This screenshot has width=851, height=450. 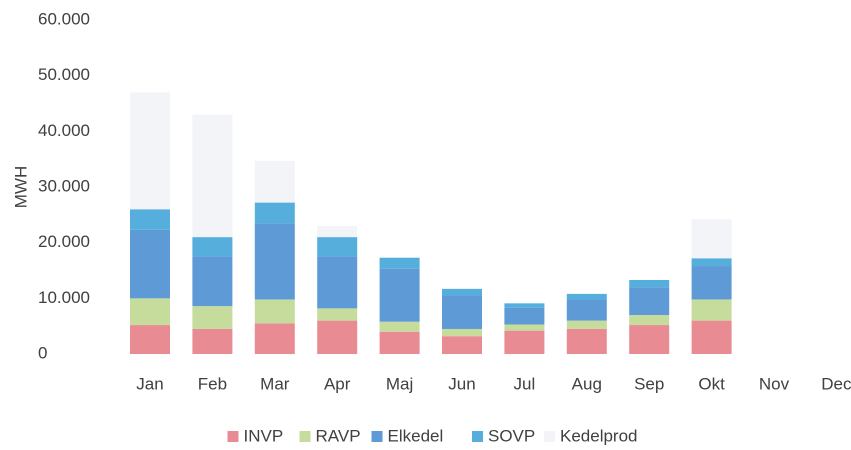 I want to click on y-axis-label: MWH, so click(x=20, y=187).